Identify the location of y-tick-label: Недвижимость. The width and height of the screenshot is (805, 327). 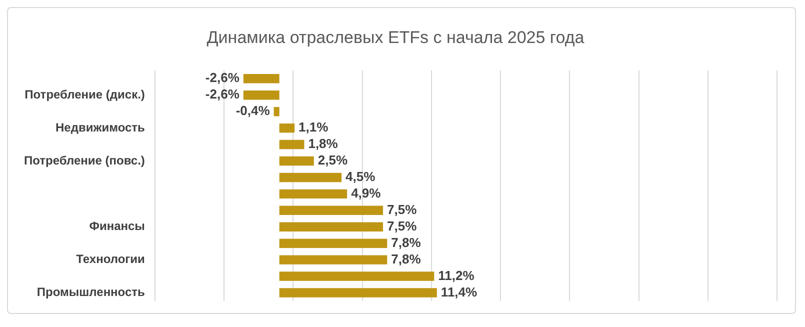
(100, 127).